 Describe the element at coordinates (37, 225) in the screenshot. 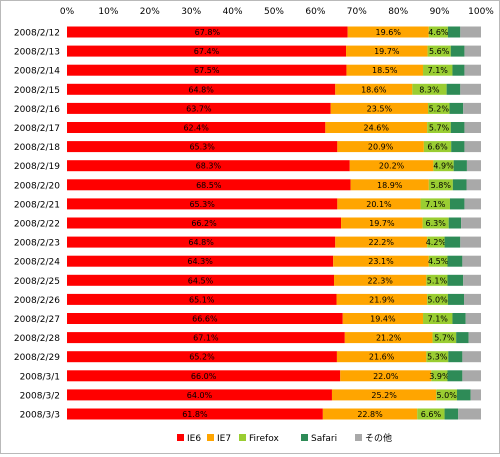

I see `category-label: 2008/2/22` at that location.